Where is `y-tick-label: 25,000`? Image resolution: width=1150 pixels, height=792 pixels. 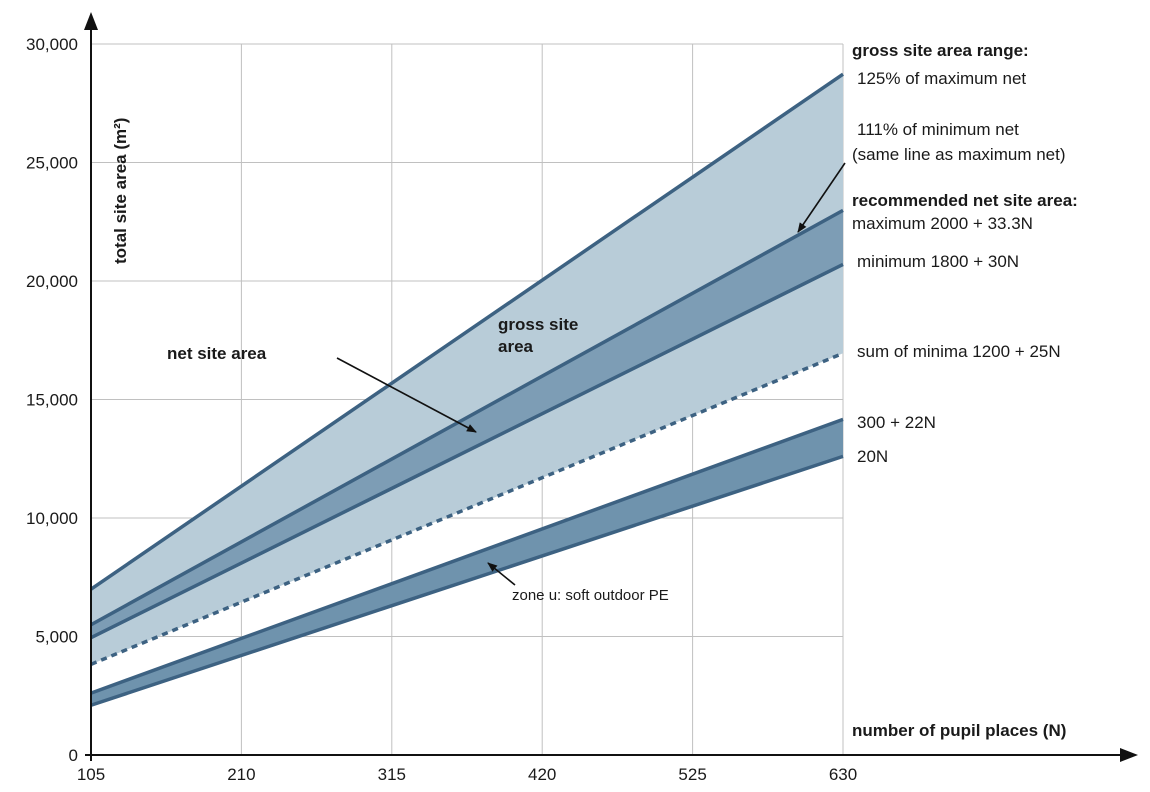 y-tick-label: 25,000 is located at coordinates (52, 163).